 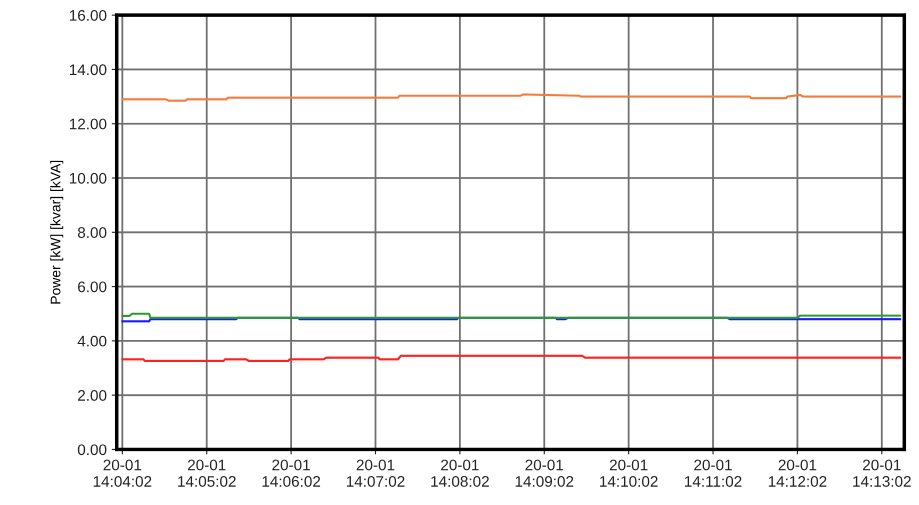 I want to click on y-tick-label: 16.00, so click(x=88, y=15).